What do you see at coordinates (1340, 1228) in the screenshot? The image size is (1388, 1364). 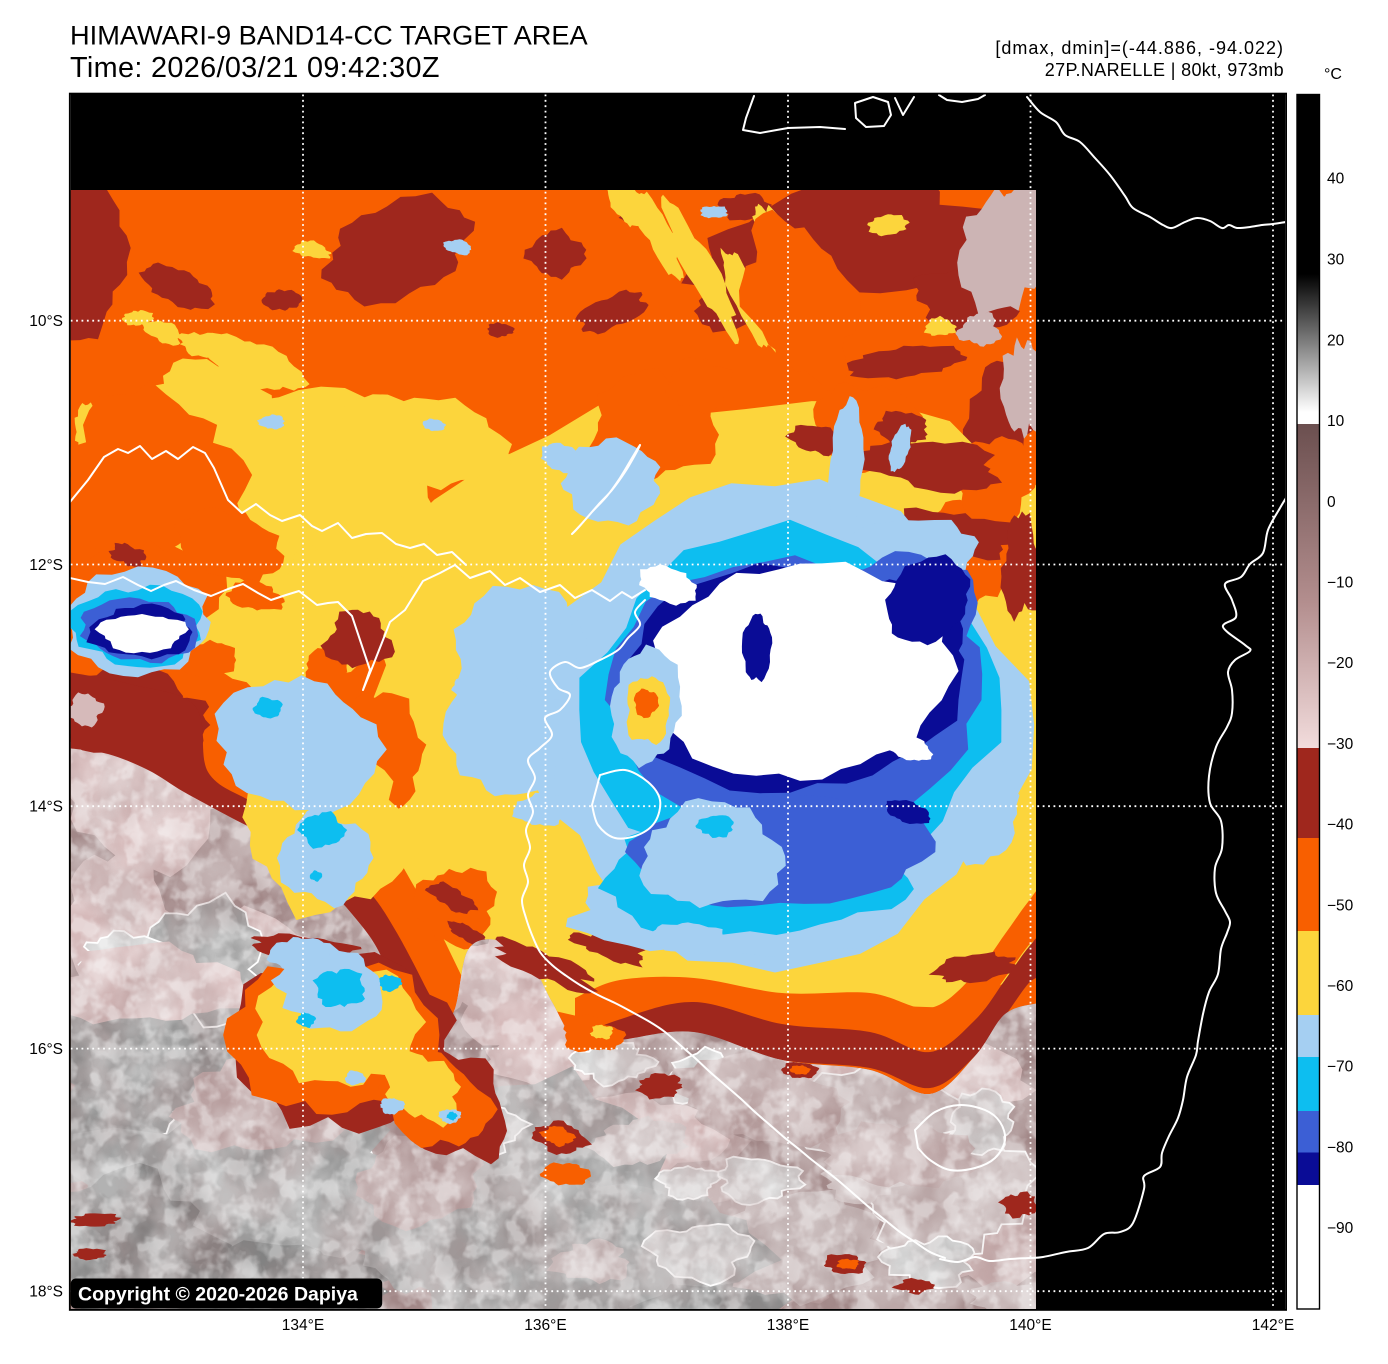 I see `svg-text: −90` at bounding box center [1340, 1228].